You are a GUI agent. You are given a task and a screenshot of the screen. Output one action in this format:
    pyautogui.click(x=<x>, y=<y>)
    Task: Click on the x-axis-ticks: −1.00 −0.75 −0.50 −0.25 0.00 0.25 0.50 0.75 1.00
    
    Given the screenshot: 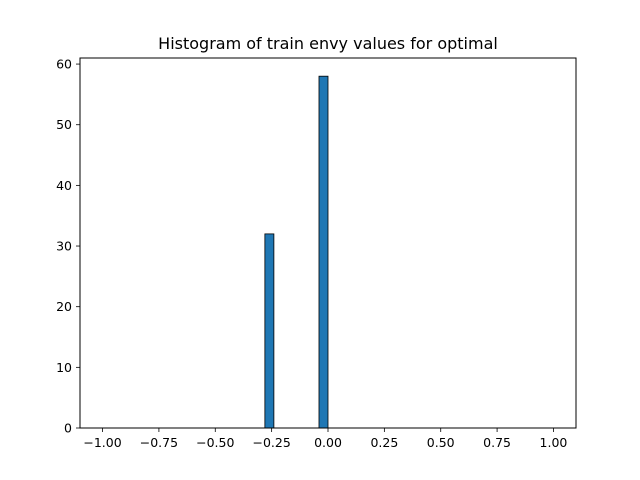 What is the action you would take?
    pyautogui.click(x=325, y=439)
    